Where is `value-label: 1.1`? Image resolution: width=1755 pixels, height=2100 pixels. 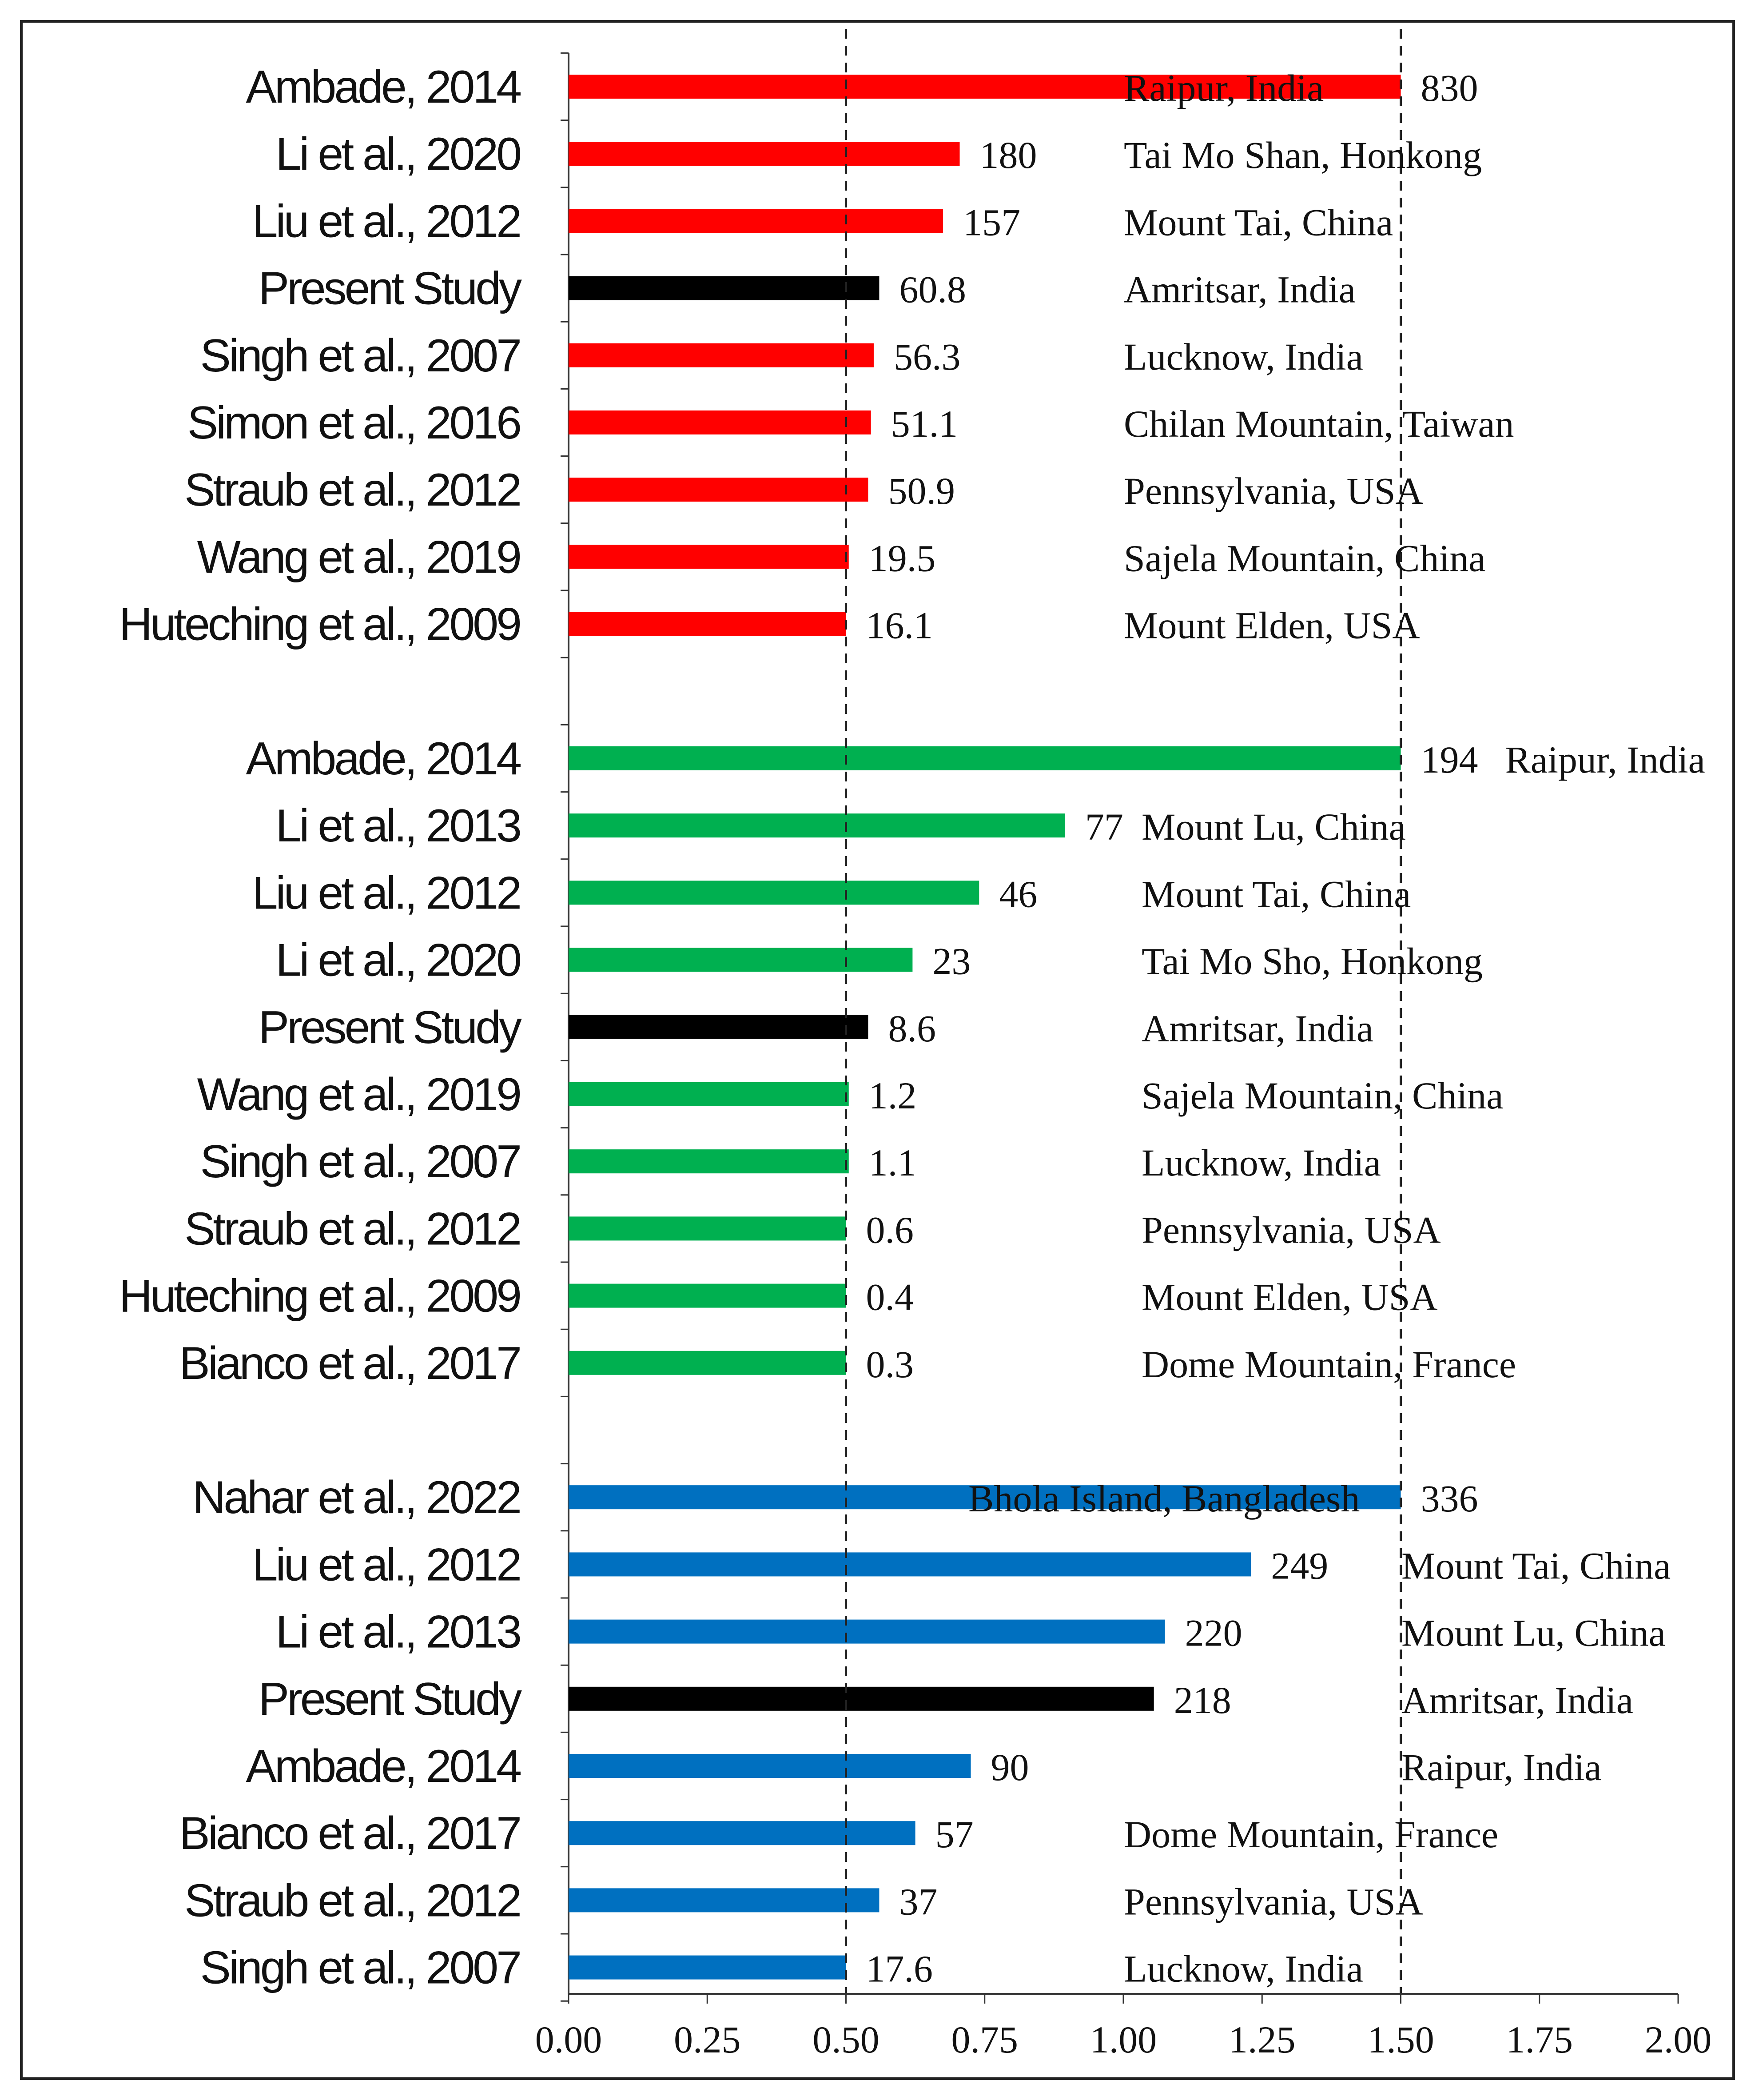
value-label: 1.1 is located at coordinates (893, 1163).